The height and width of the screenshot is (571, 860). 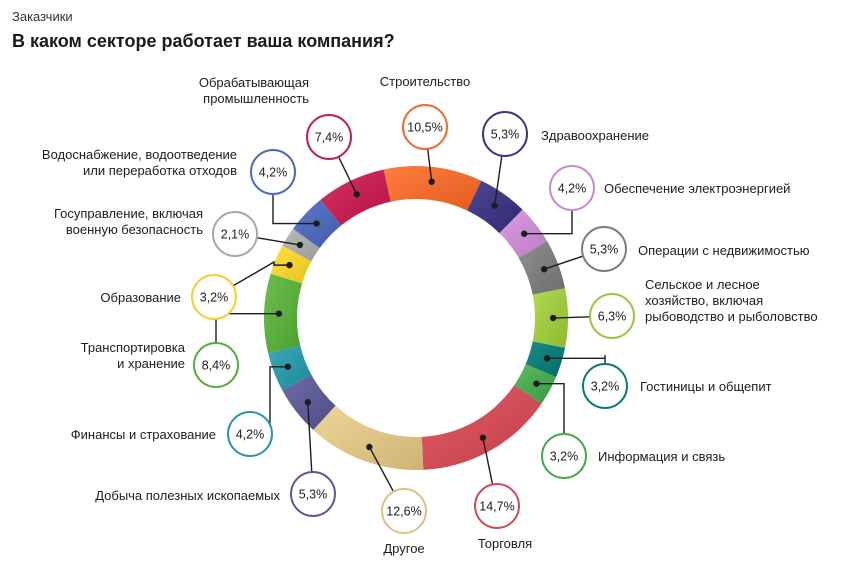 I want to click on slice-value: 2,1%, so click(x=235, y=235).